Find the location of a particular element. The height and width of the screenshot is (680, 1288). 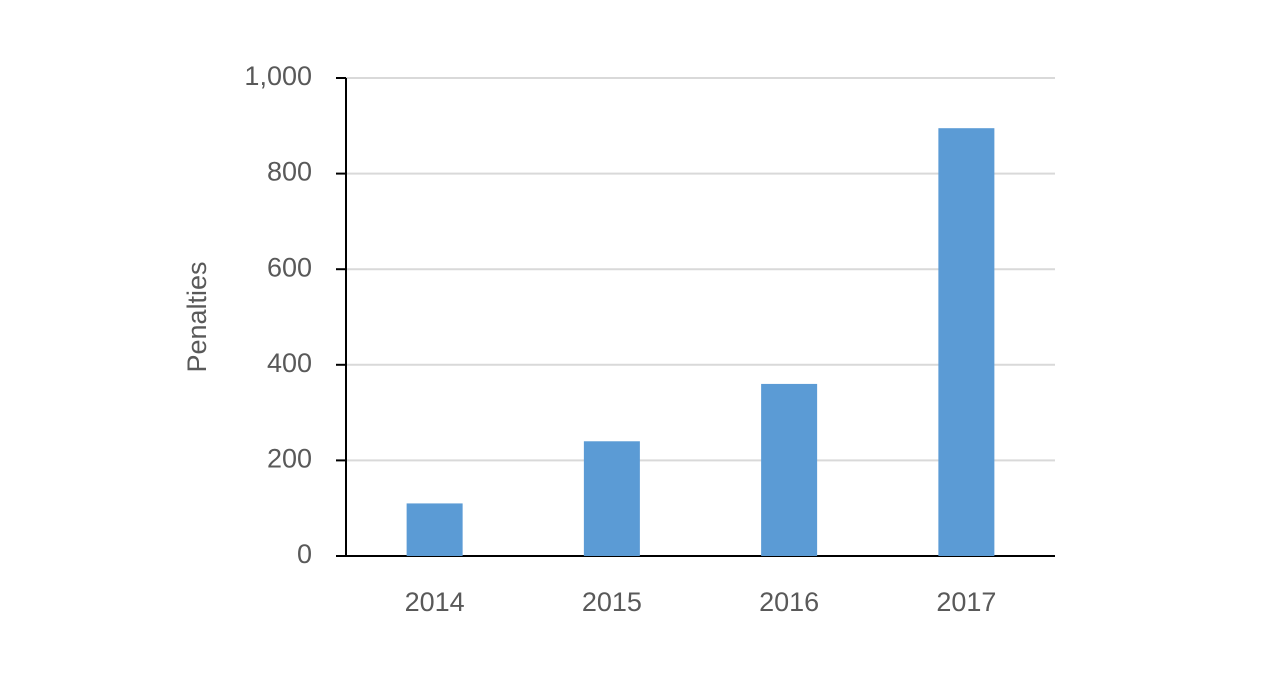

x-tick-label: 2017 is located at coordinates (966, 602).